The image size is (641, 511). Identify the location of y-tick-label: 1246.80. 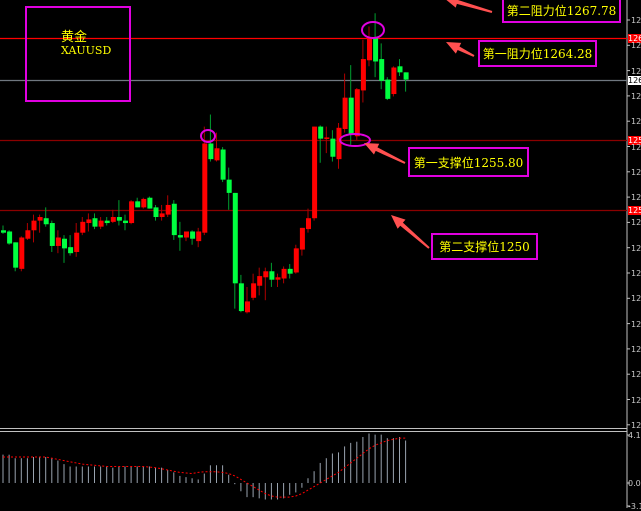
(636, 248).